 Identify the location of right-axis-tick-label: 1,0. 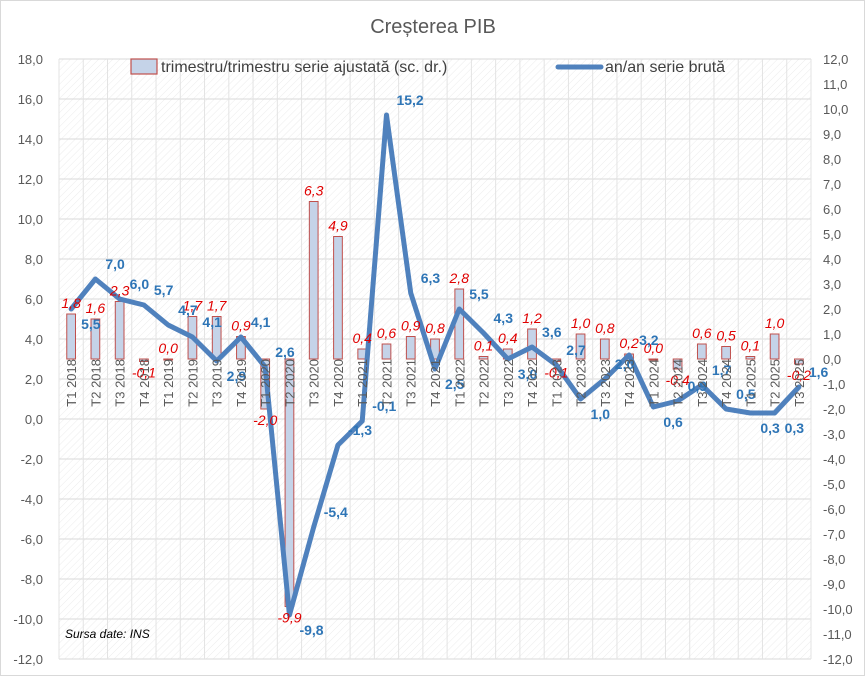
(832, 334).